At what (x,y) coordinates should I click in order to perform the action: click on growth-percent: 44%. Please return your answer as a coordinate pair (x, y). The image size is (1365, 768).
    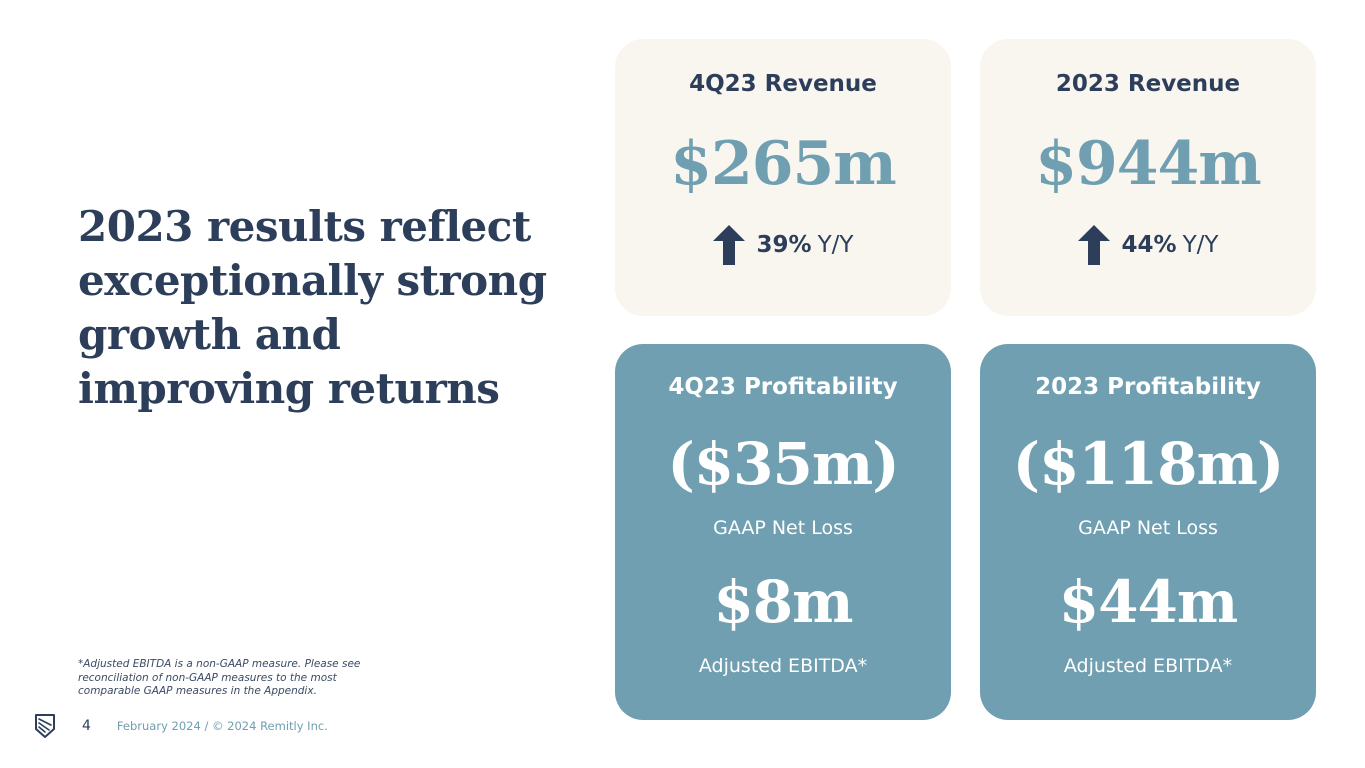
    Looking at the image, I should click on (1149, 245).